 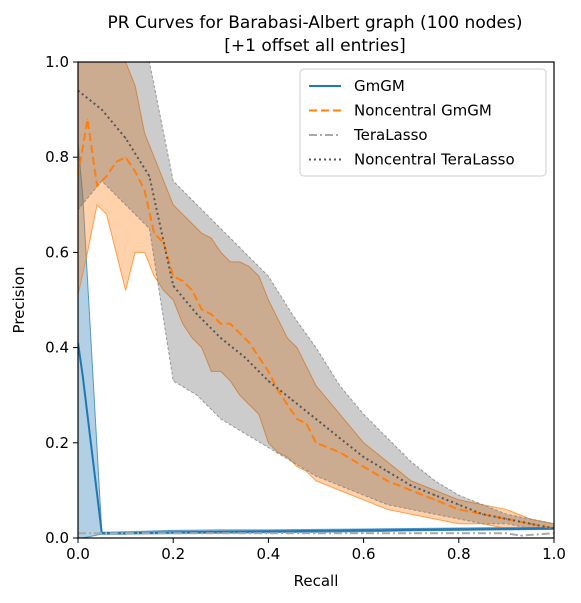 I want to click on noncentral-gmgm-legend-label: Noncentral GmGM, so click(x=423, y=111).